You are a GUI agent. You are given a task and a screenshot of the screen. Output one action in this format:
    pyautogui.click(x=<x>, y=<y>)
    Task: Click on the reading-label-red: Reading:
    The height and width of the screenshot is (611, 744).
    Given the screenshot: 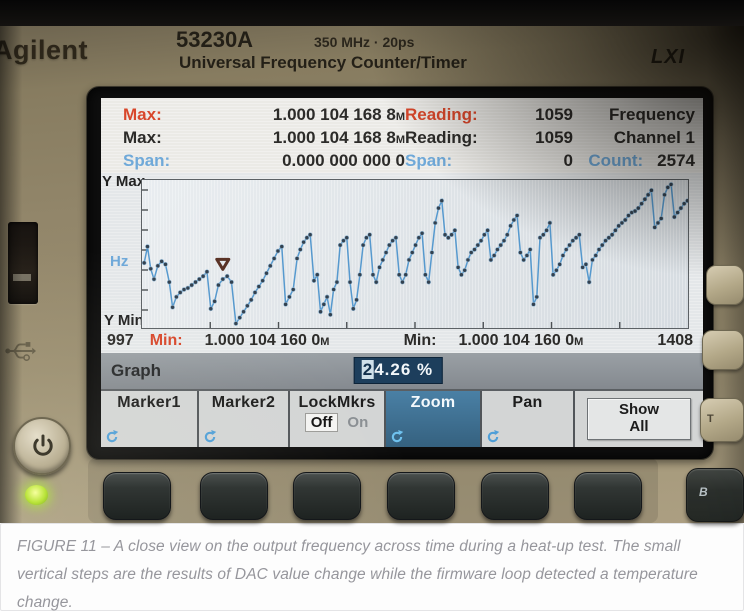 What is the action you would take?
    pyautogui.click(x=441, y=114)
    